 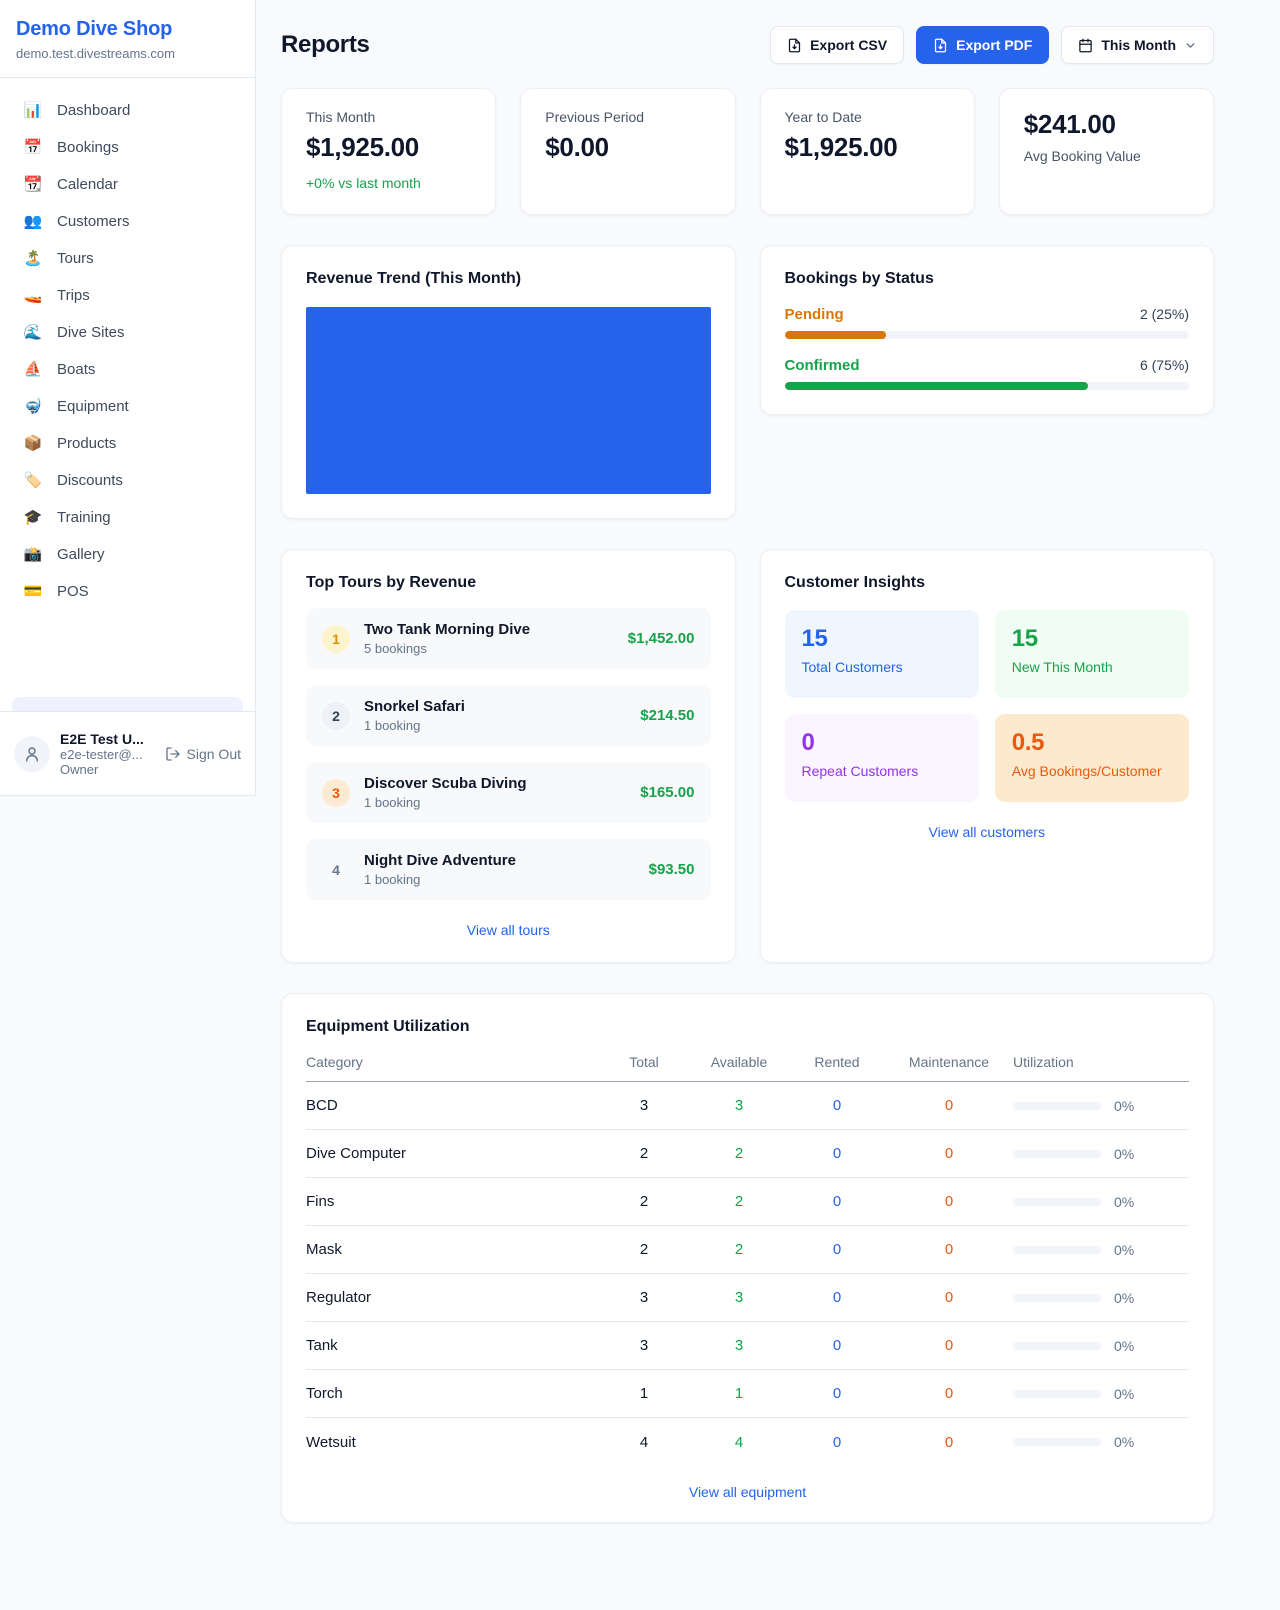 What do you see at coordinates (440, 860) in the screenshot?
I see `tour-name: Night Dive Adventure` at bounding box center [440, 860].